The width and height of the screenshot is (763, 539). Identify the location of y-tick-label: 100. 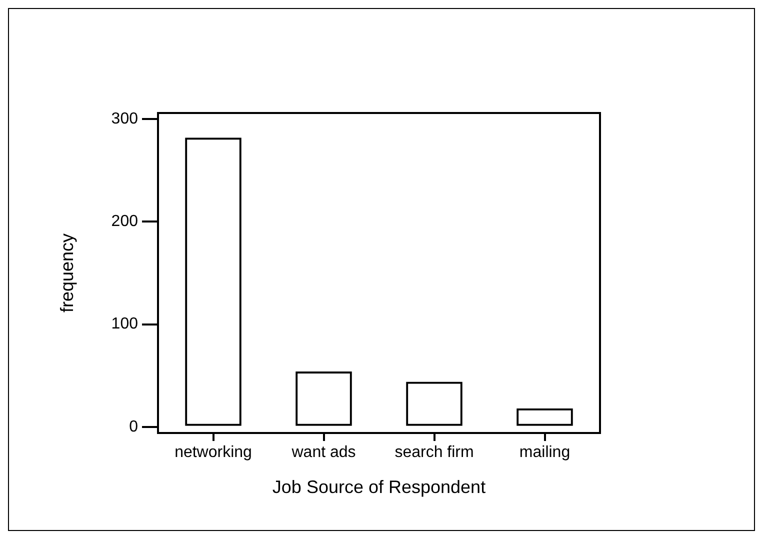
(124, 324).